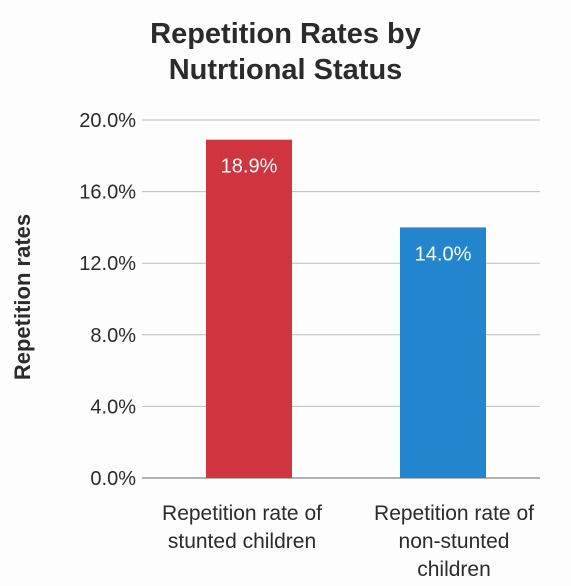  What do you see at coordinates (113, 407) in the screenshot?
I see `y-tick-label: 4.0%` at bounding box center [113, 407].